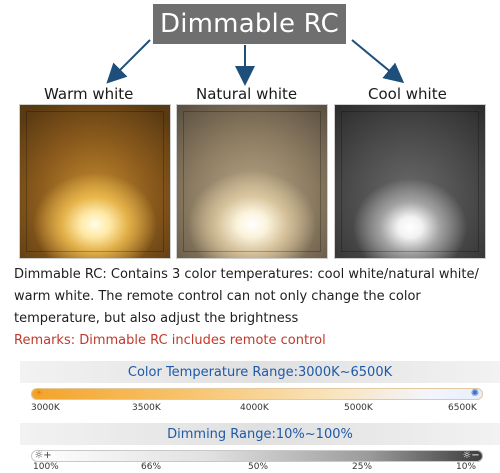 This screenshot has height=473, width=500. What do you see at coordinates (39, 393) in the screenshot?
I see `sun-warm-icon: ☀` at bounding box center [39, 393].